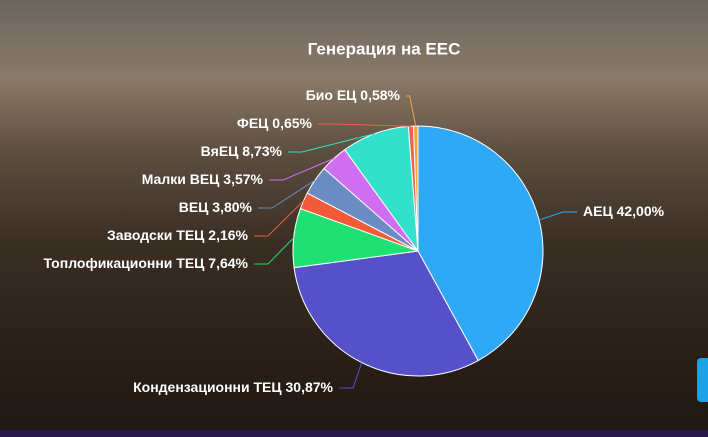  I want to click on slice-label: Заводски ТЕЦ 2,16%, so click(178, 235).